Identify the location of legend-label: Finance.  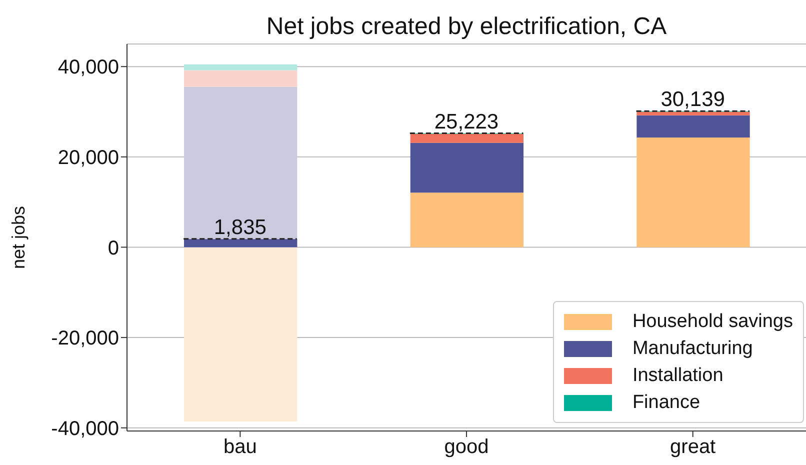
(666, 403).